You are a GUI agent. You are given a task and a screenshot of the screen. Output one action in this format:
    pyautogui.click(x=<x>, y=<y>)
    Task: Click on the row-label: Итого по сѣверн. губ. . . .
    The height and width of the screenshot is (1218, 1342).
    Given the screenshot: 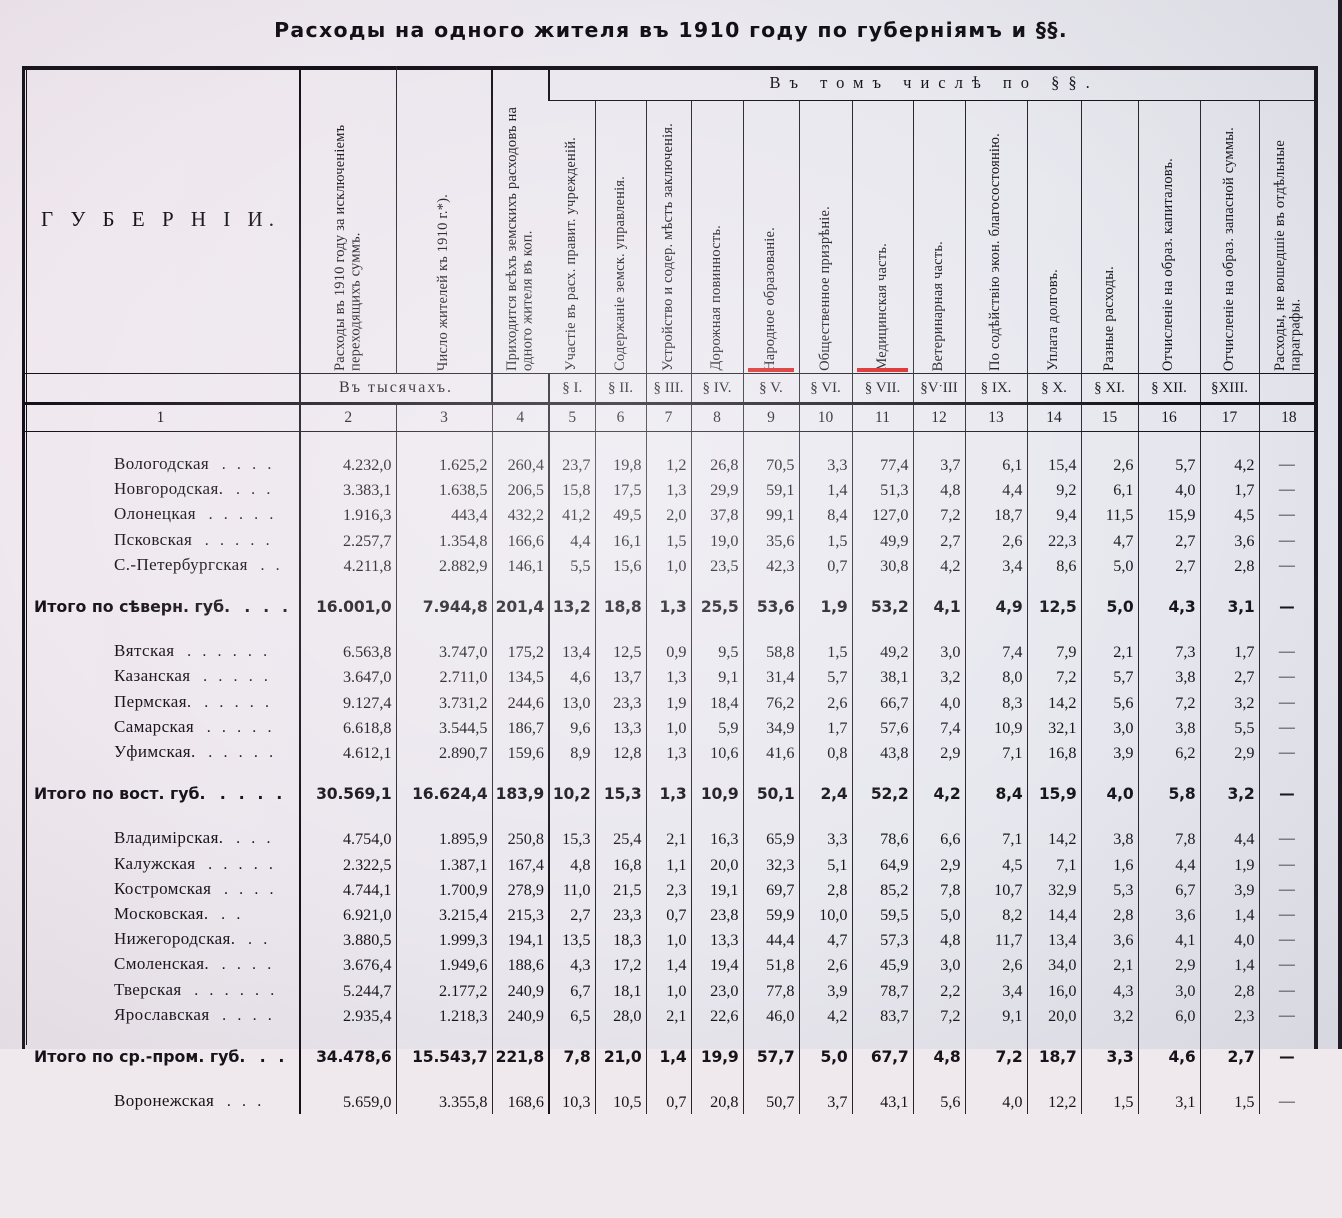 What is the action you would take?
    pyautogui.click(x=163, y=607)
    